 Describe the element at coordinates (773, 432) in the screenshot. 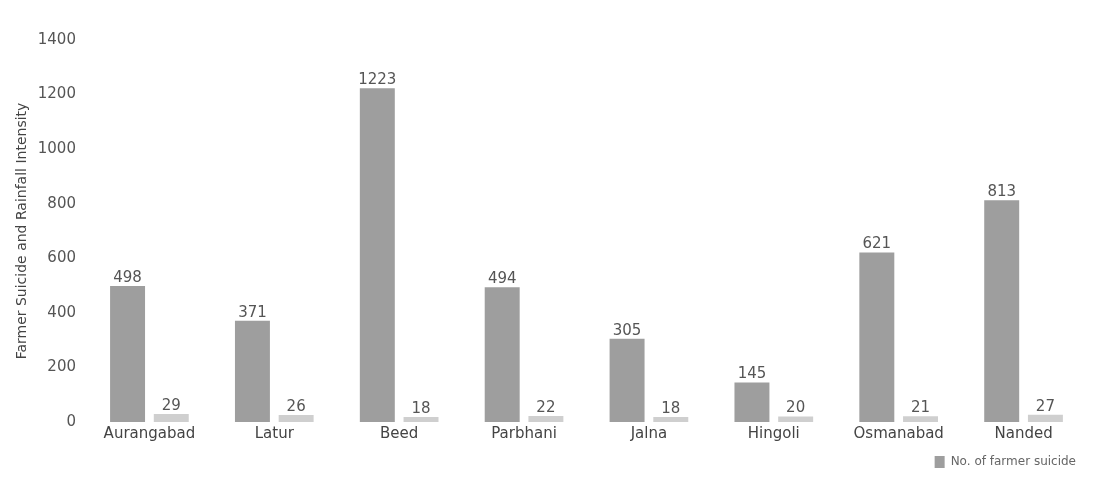

I see `x-tick-label: Hingoli` at that location.